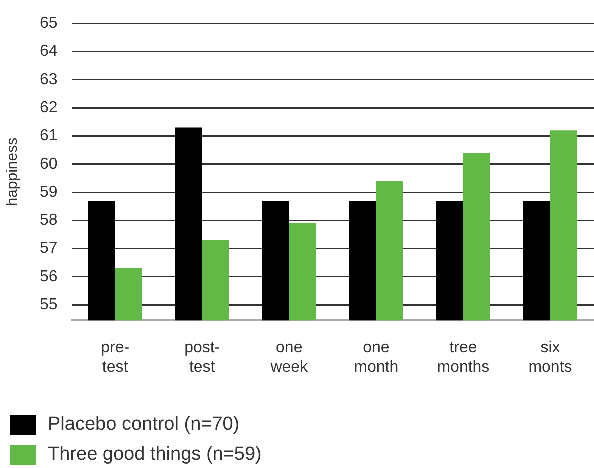 Image resolution: width=594 pixels, height=468 pixels. Describe the element at coordinates (155, 455) in the screenshot. I see `legend-label: Three good things (n=59)` at that location.